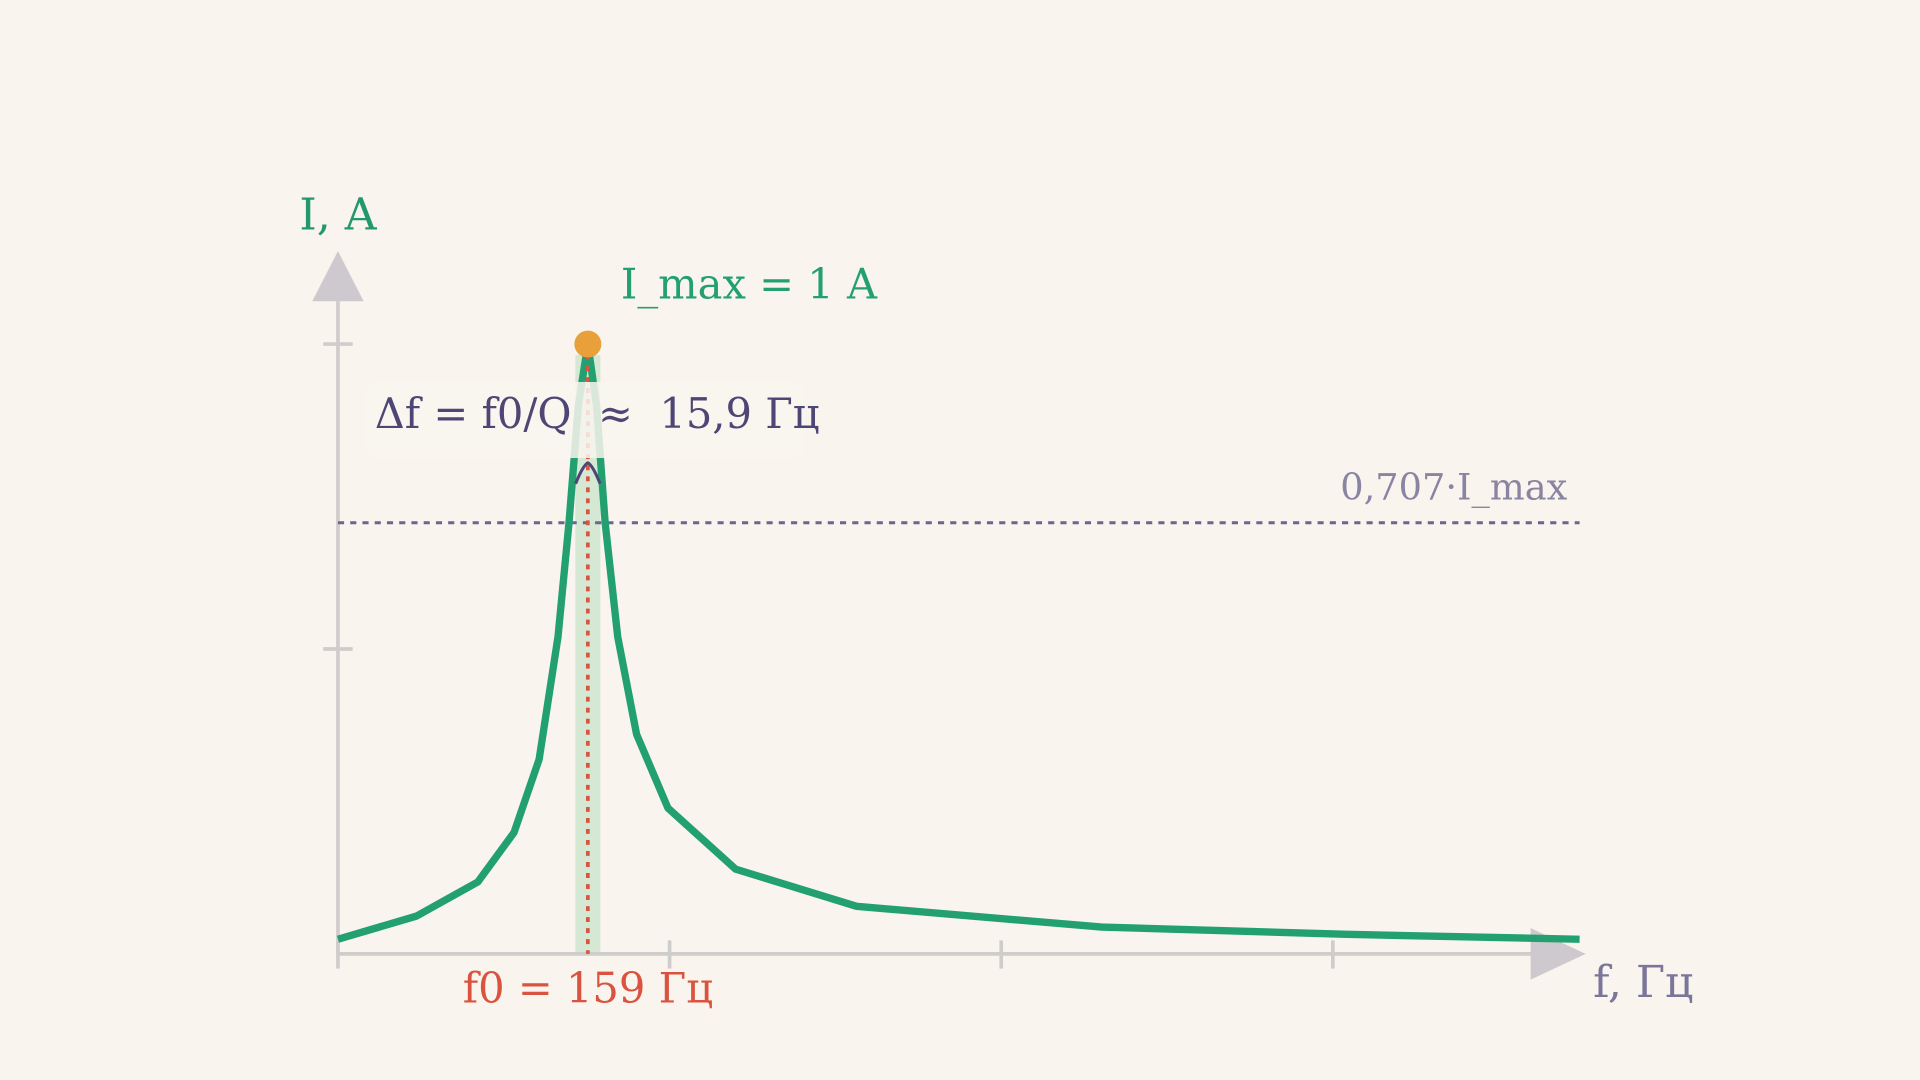  I want to click on resonance-frequency-label: f0 = 159 Гц, so click(588, 987).